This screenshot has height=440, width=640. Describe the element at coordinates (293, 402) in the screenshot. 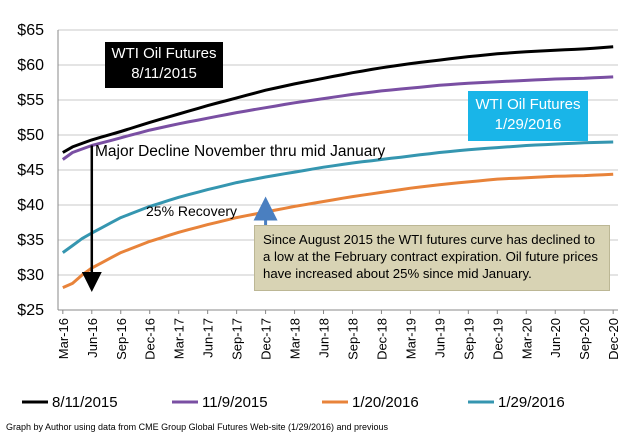

I see `legend: 8/11/2015 11/9/2015 1/20/2016 1/29/2016` at that location.